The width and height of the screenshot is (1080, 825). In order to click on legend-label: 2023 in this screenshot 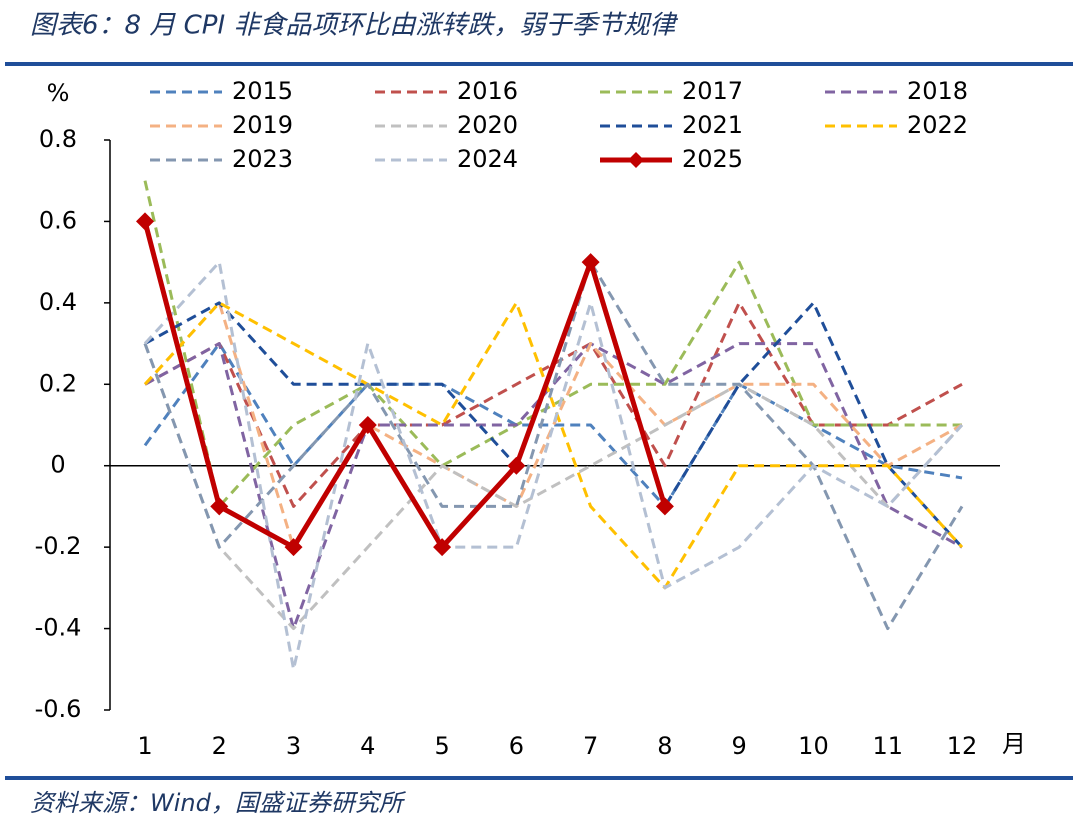, I will do `click(262, 159)`.